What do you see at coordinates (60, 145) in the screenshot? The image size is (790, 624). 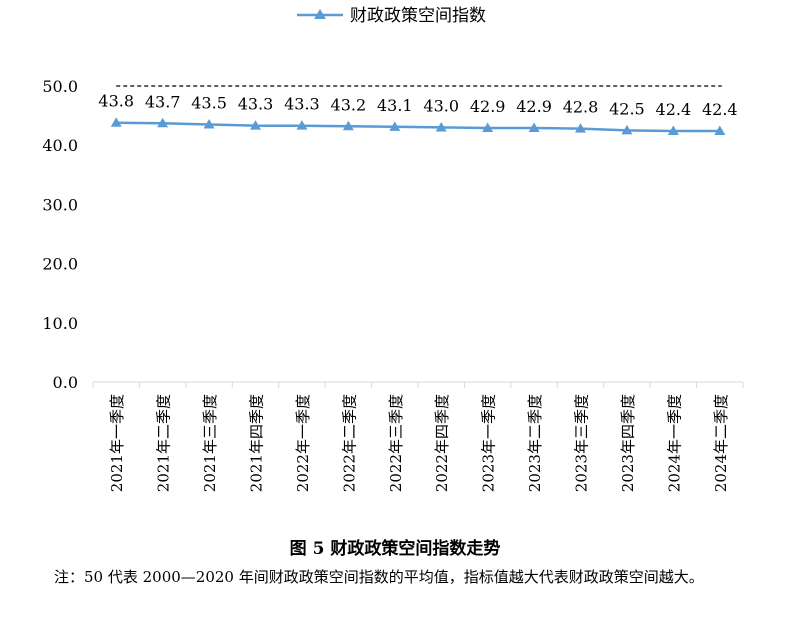 I see `y-tick-label: 40.0` at bounding box center [60, 145].